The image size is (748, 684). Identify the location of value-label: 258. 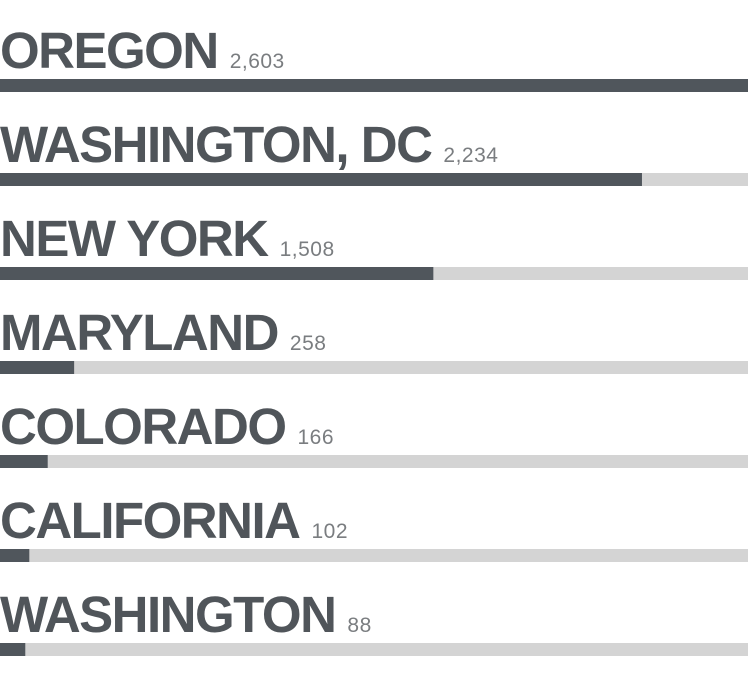
(308, 343).